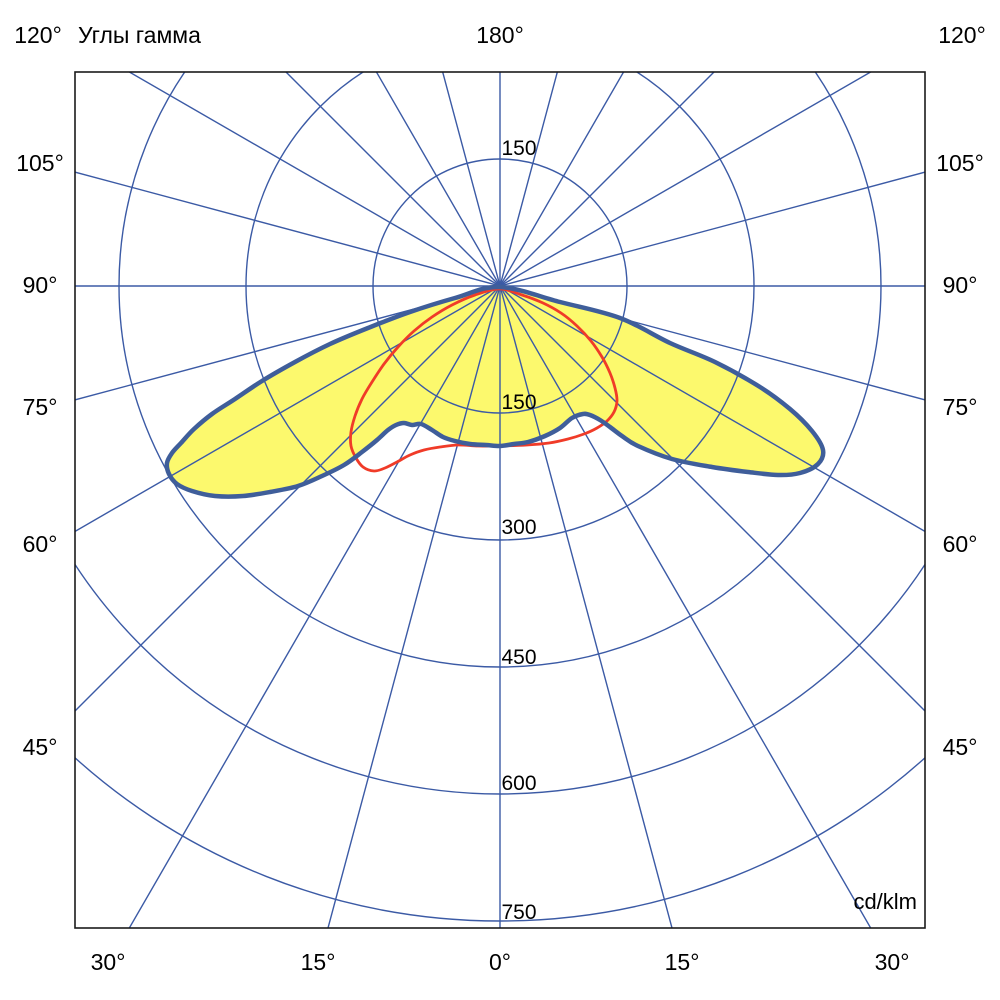 Image resolution: width=1000 pixels, height=1000 pixels. Describe the element at coordinates (518, 402) in the screenshot. I see `radial-tick-150: 150` at that location.